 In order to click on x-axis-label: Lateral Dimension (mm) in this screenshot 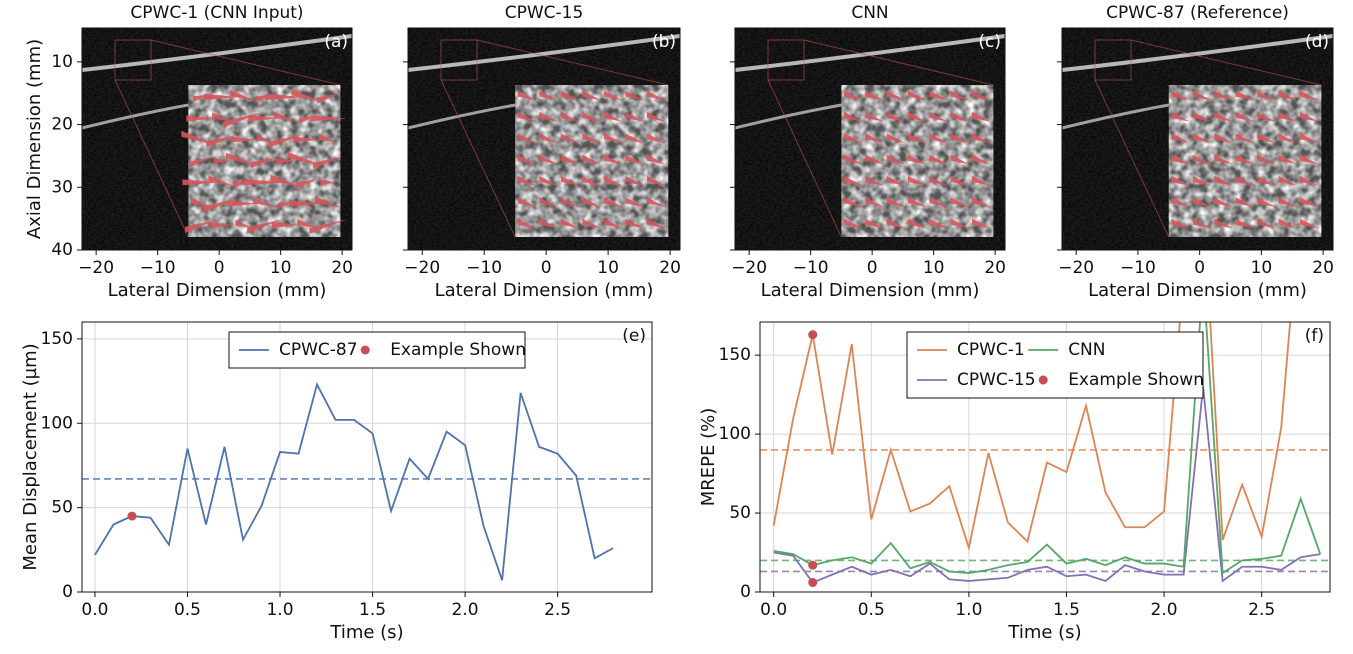, I will do `click(870, 290)`.